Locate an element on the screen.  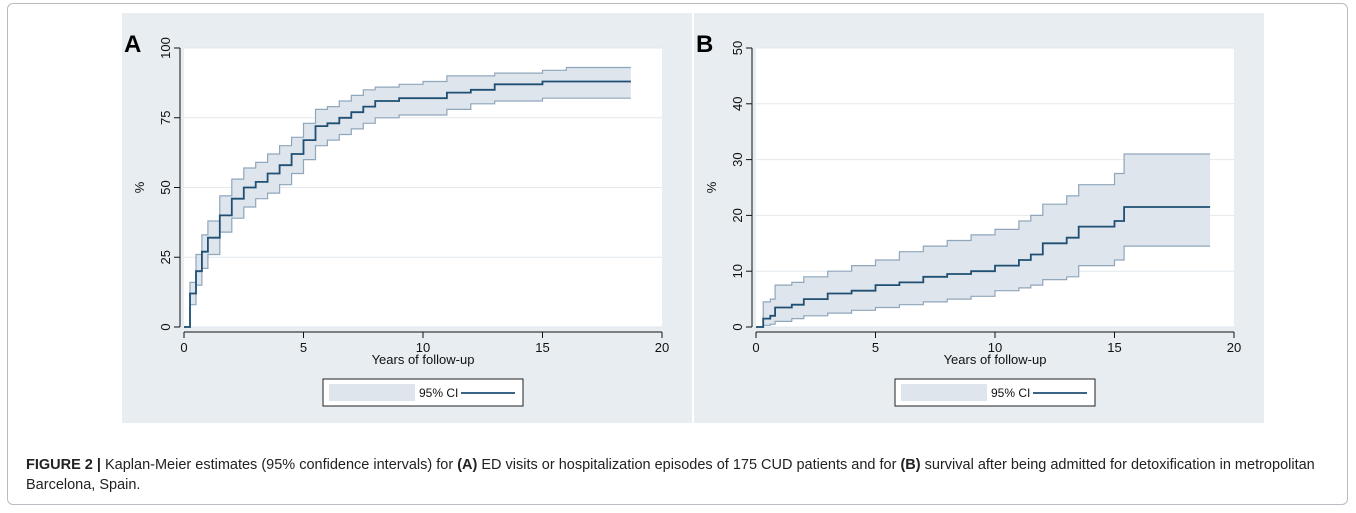
panel-label-a: A is located at coordinates (132, 44).